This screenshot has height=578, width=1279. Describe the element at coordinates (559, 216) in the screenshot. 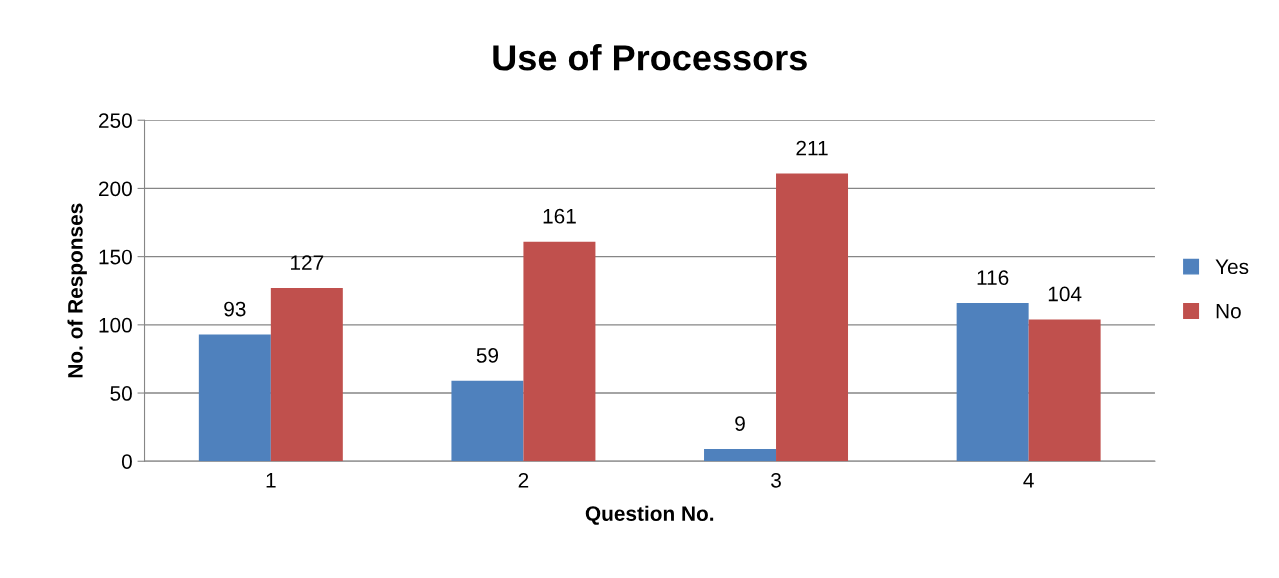

I see `data-label: 161` at that location.